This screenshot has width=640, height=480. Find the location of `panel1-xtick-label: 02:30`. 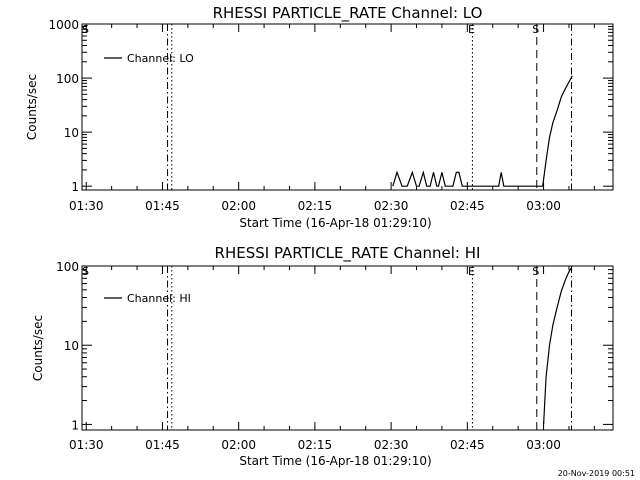

panel1-xtick-label: 02:30 is located at coordinates (391, 206).